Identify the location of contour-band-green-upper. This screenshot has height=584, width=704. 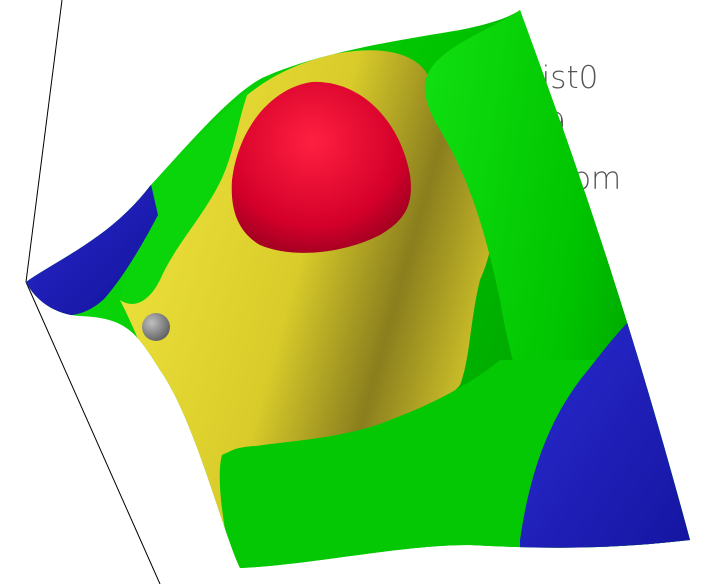
(185, 196).